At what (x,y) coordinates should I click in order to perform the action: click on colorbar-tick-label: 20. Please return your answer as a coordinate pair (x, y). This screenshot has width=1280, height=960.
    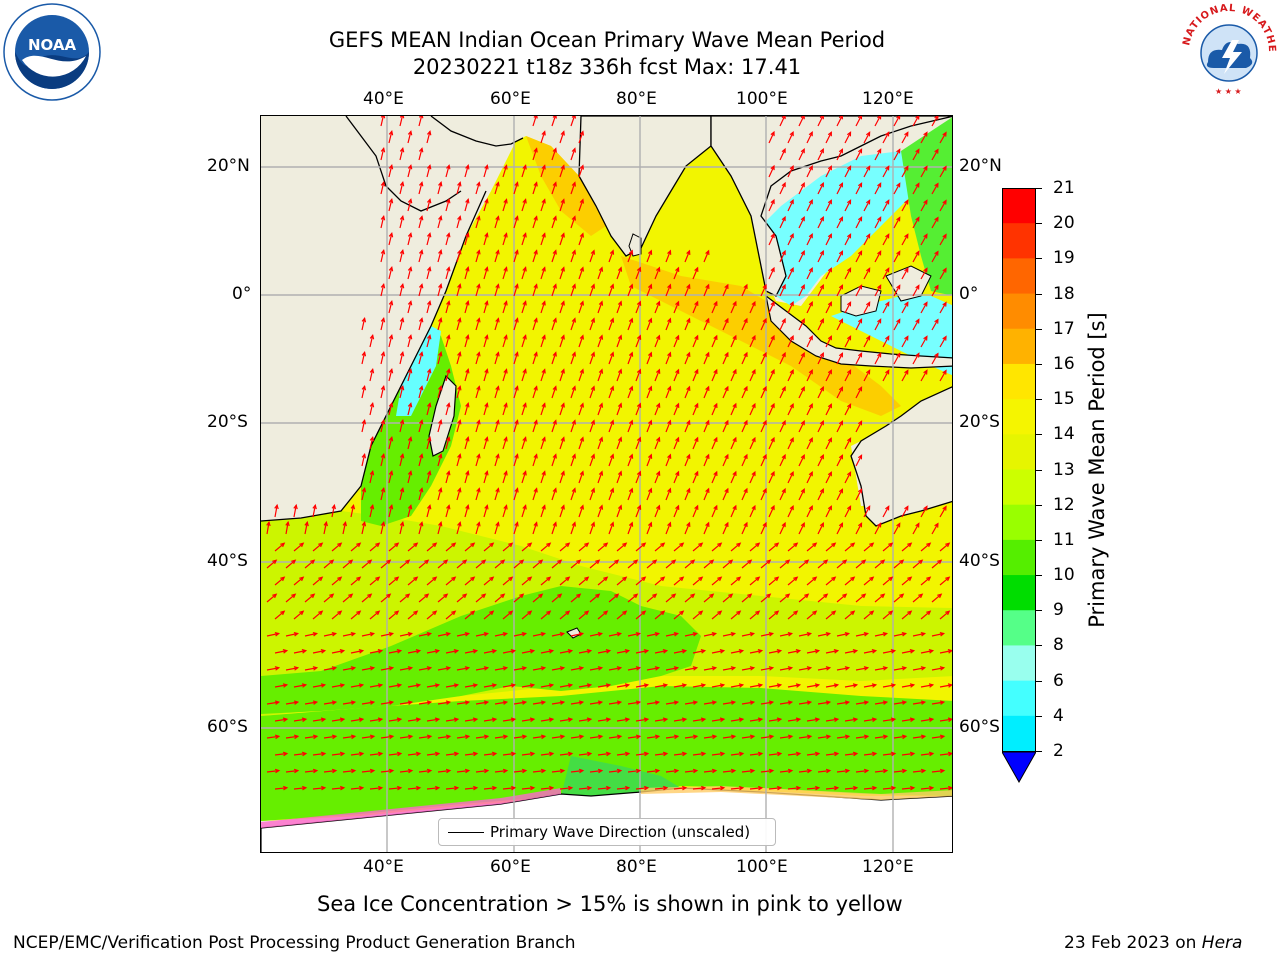
    Looking at the image, I should click on (1064, 223).